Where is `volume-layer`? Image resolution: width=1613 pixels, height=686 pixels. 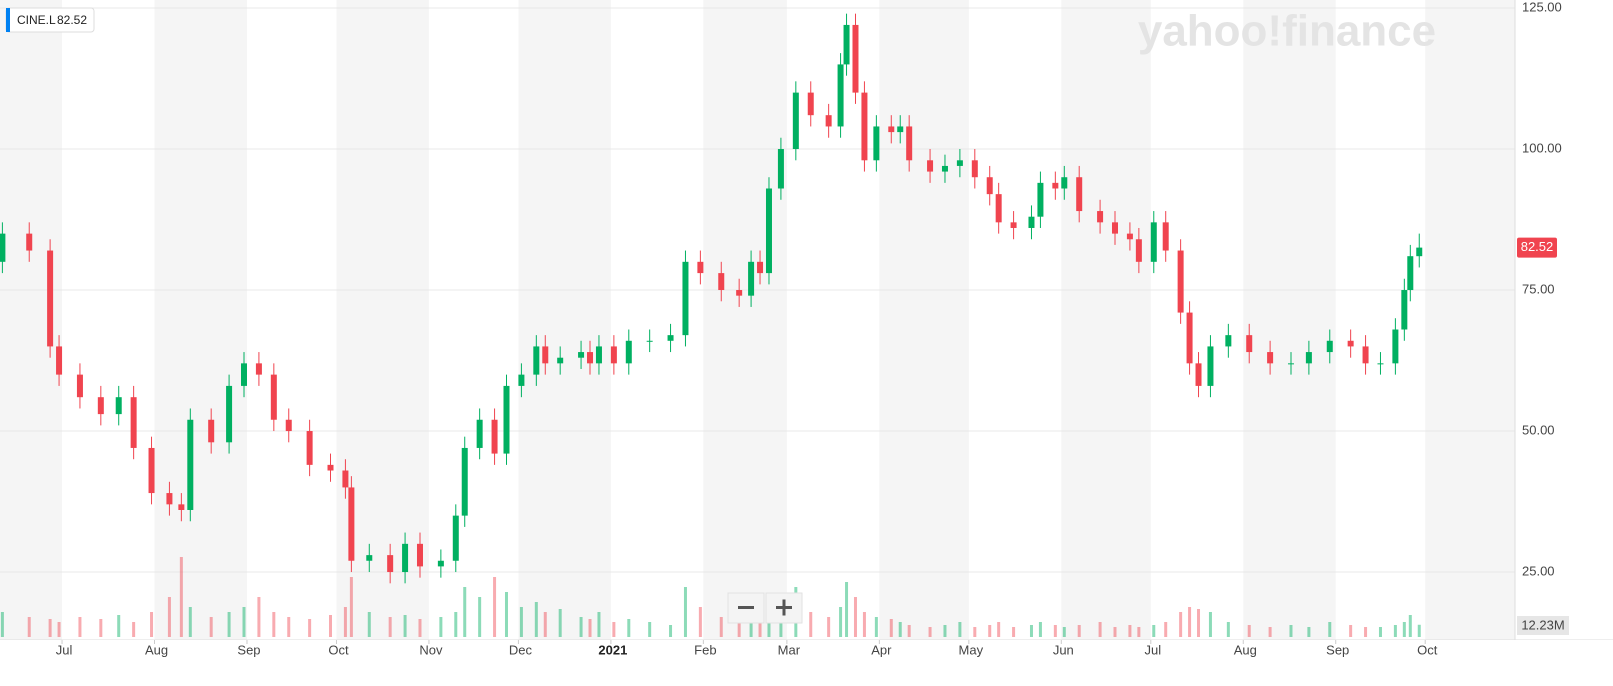 volume-layer is located at coordinates (710, 597).